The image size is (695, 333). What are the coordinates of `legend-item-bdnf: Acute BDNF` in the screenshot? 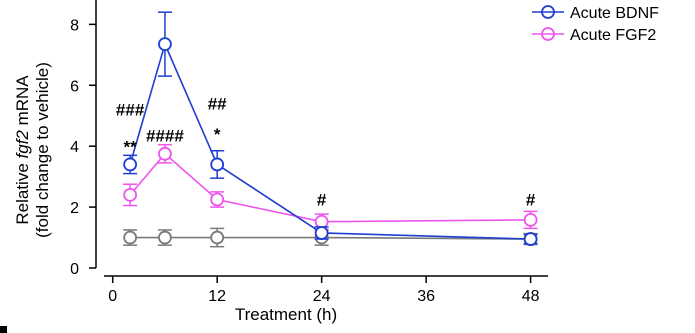 It's located at (595, 13).